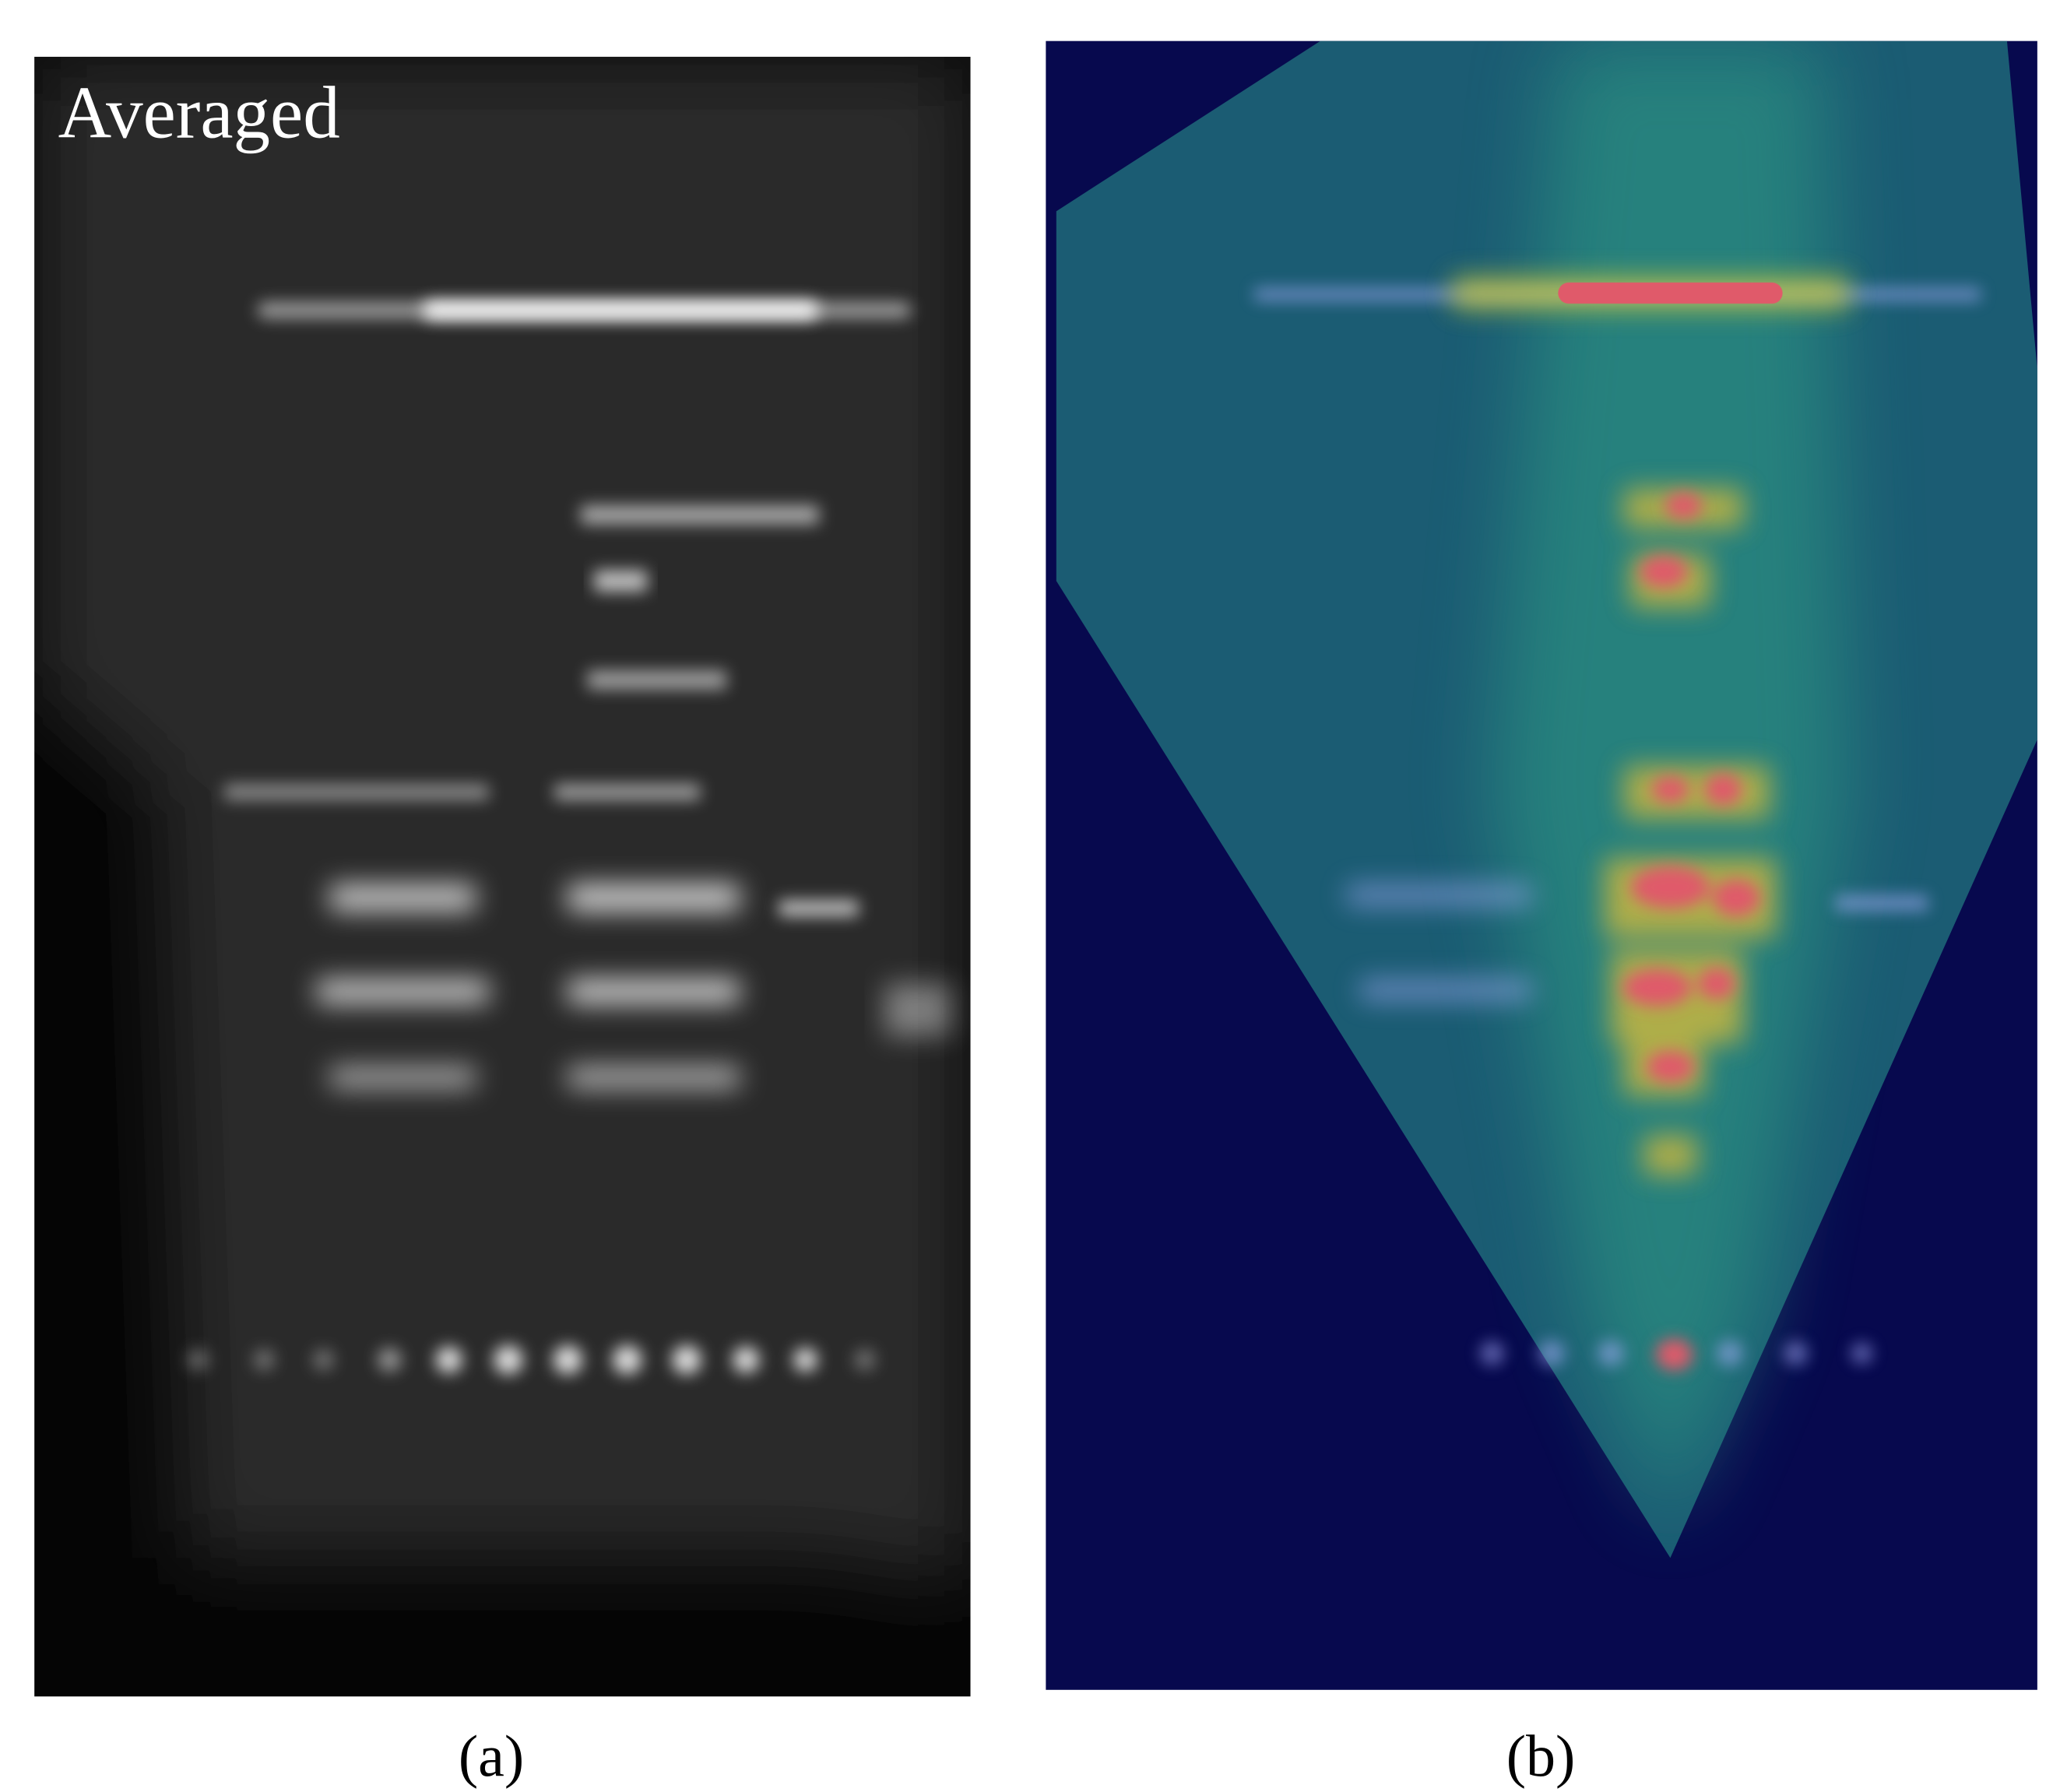  Describe the element at coordinates (491, 1756) in the screenshot. I see `panel-label: (a)` at that location.